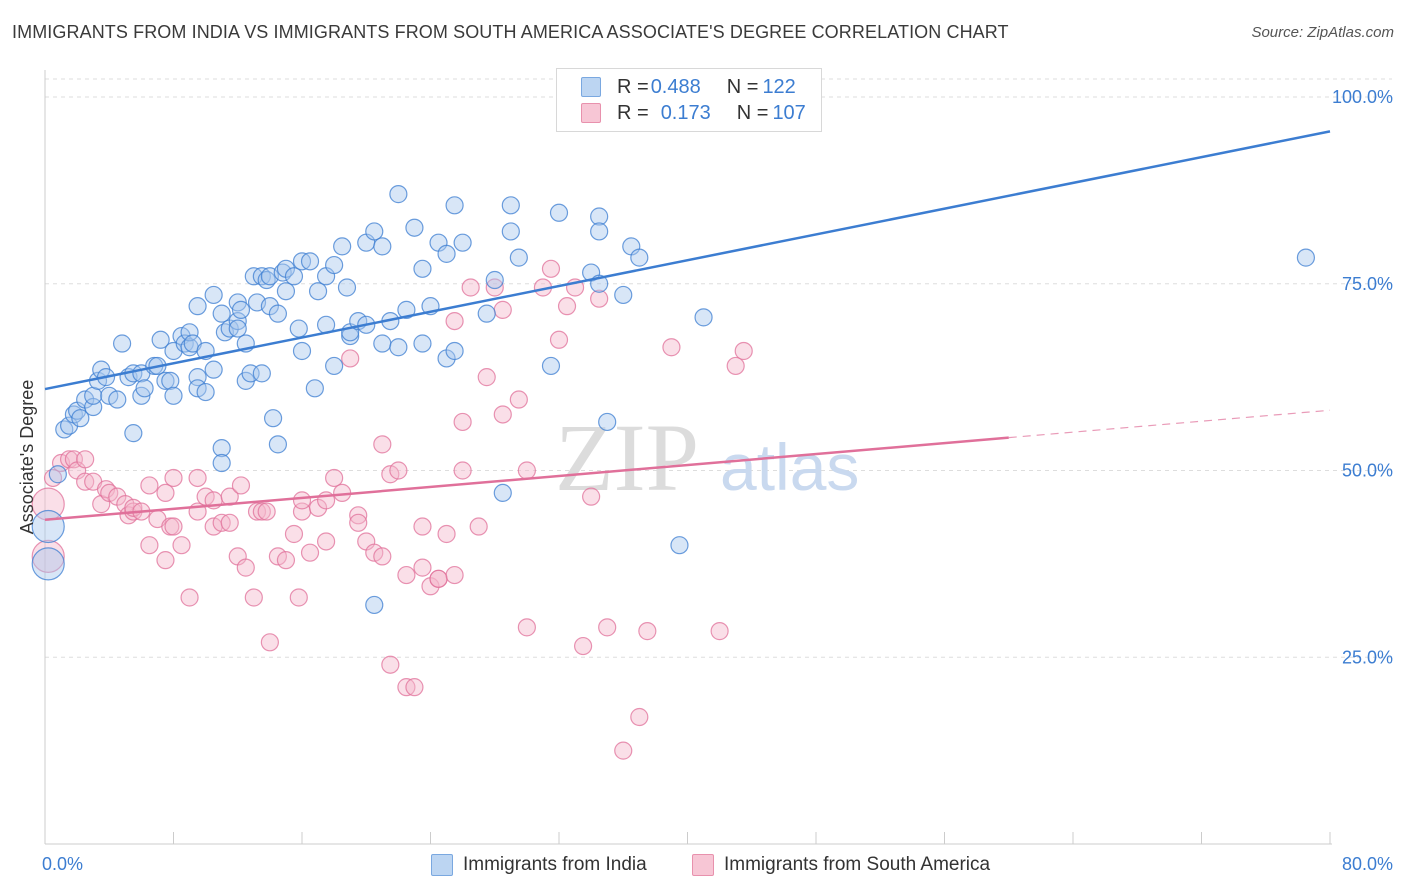  Describe the element at coordinates (591, 87) in the screenshot. I see `india-swatch` at that location.